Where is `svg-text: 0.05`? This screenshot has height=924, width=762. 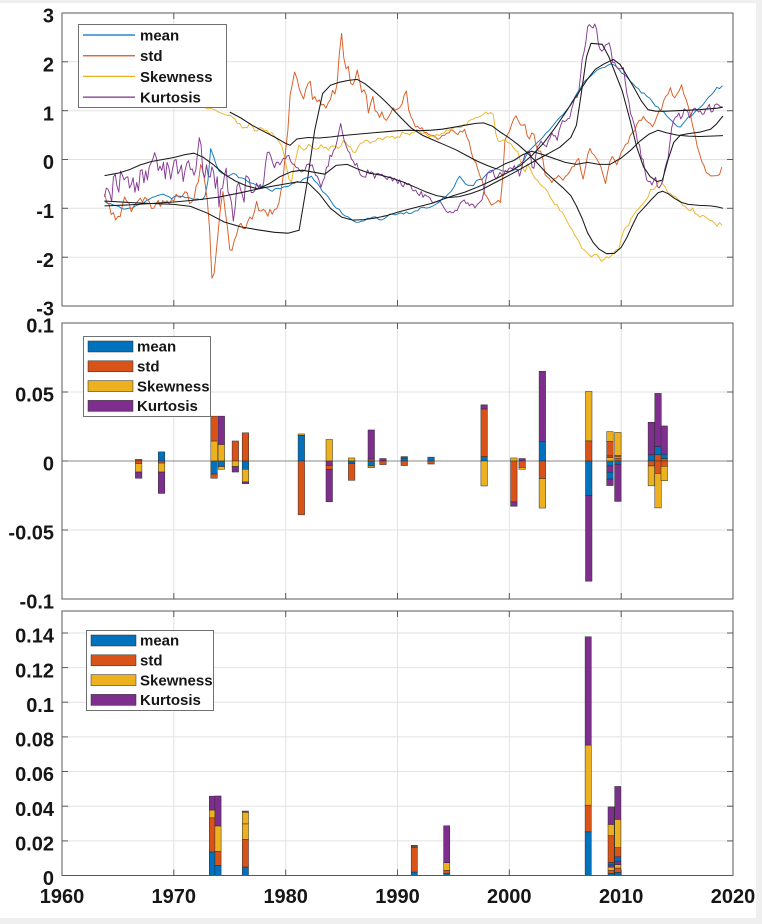
svg-text: 0.05 is located at coordinates (34, 396).